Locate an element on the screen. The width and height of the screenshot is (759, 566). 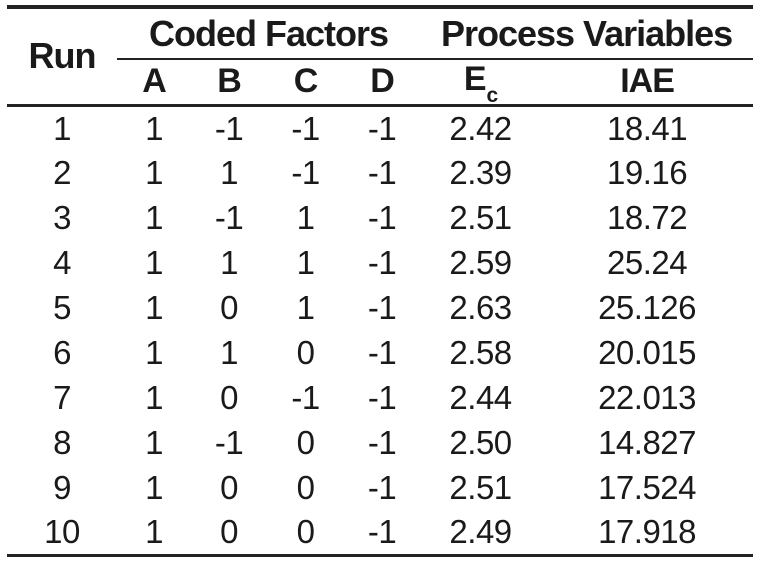
cell-ec: 2.63 is located at coordinates (480, 307).